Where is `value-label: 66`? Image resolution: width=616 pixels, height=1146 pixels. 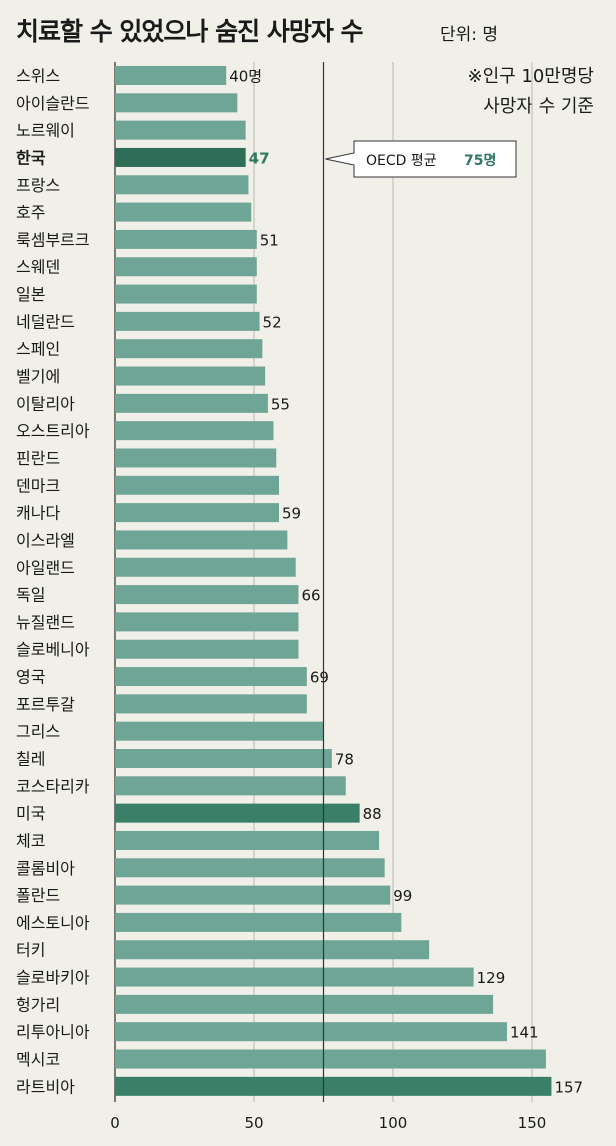 value-label: 66 is located at coordinates (310, 596).